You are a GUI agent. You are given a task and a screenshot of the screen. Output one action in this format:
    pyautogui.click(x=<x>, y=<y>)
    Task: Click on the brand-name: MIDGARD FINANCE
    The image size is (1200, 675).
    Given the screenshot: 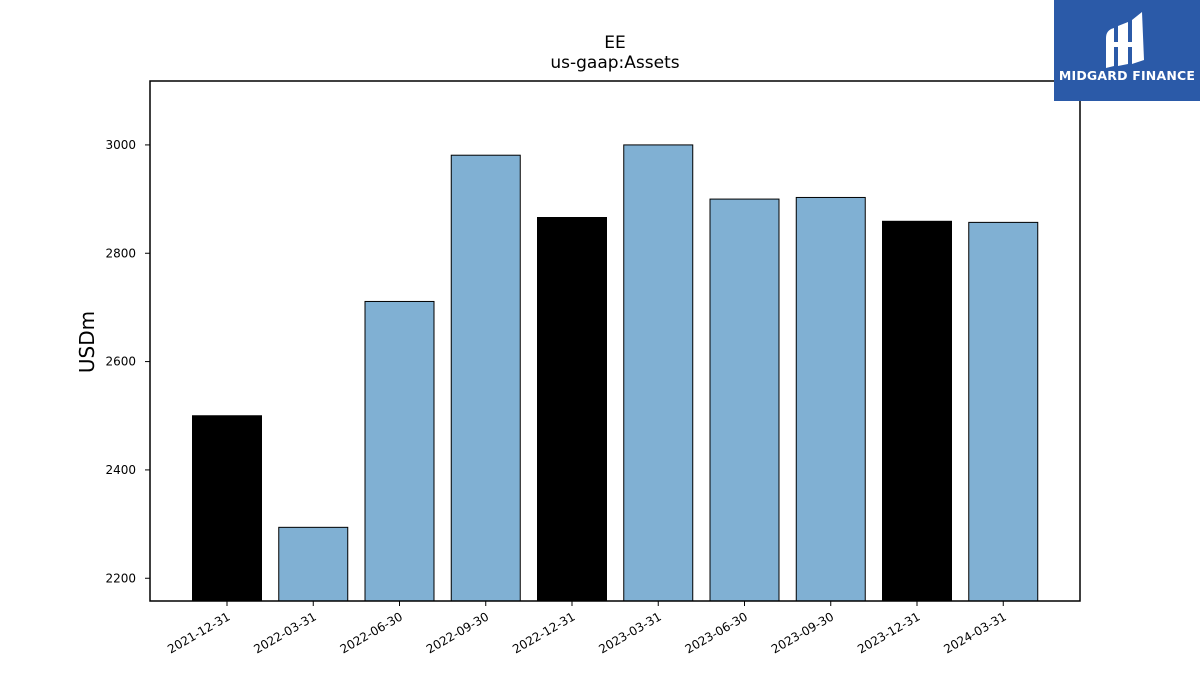 What is the action you would take?
    pyautogui.click(x=1127, y=75)
    